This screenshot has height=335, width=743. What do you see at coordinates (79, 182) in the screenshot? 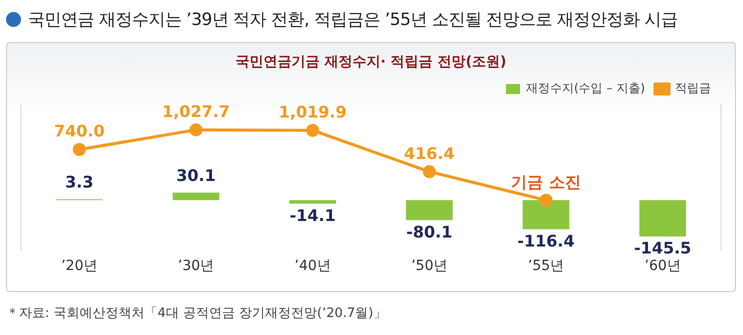
I see `data-label: 3.3` at bounding box center [79, 182].